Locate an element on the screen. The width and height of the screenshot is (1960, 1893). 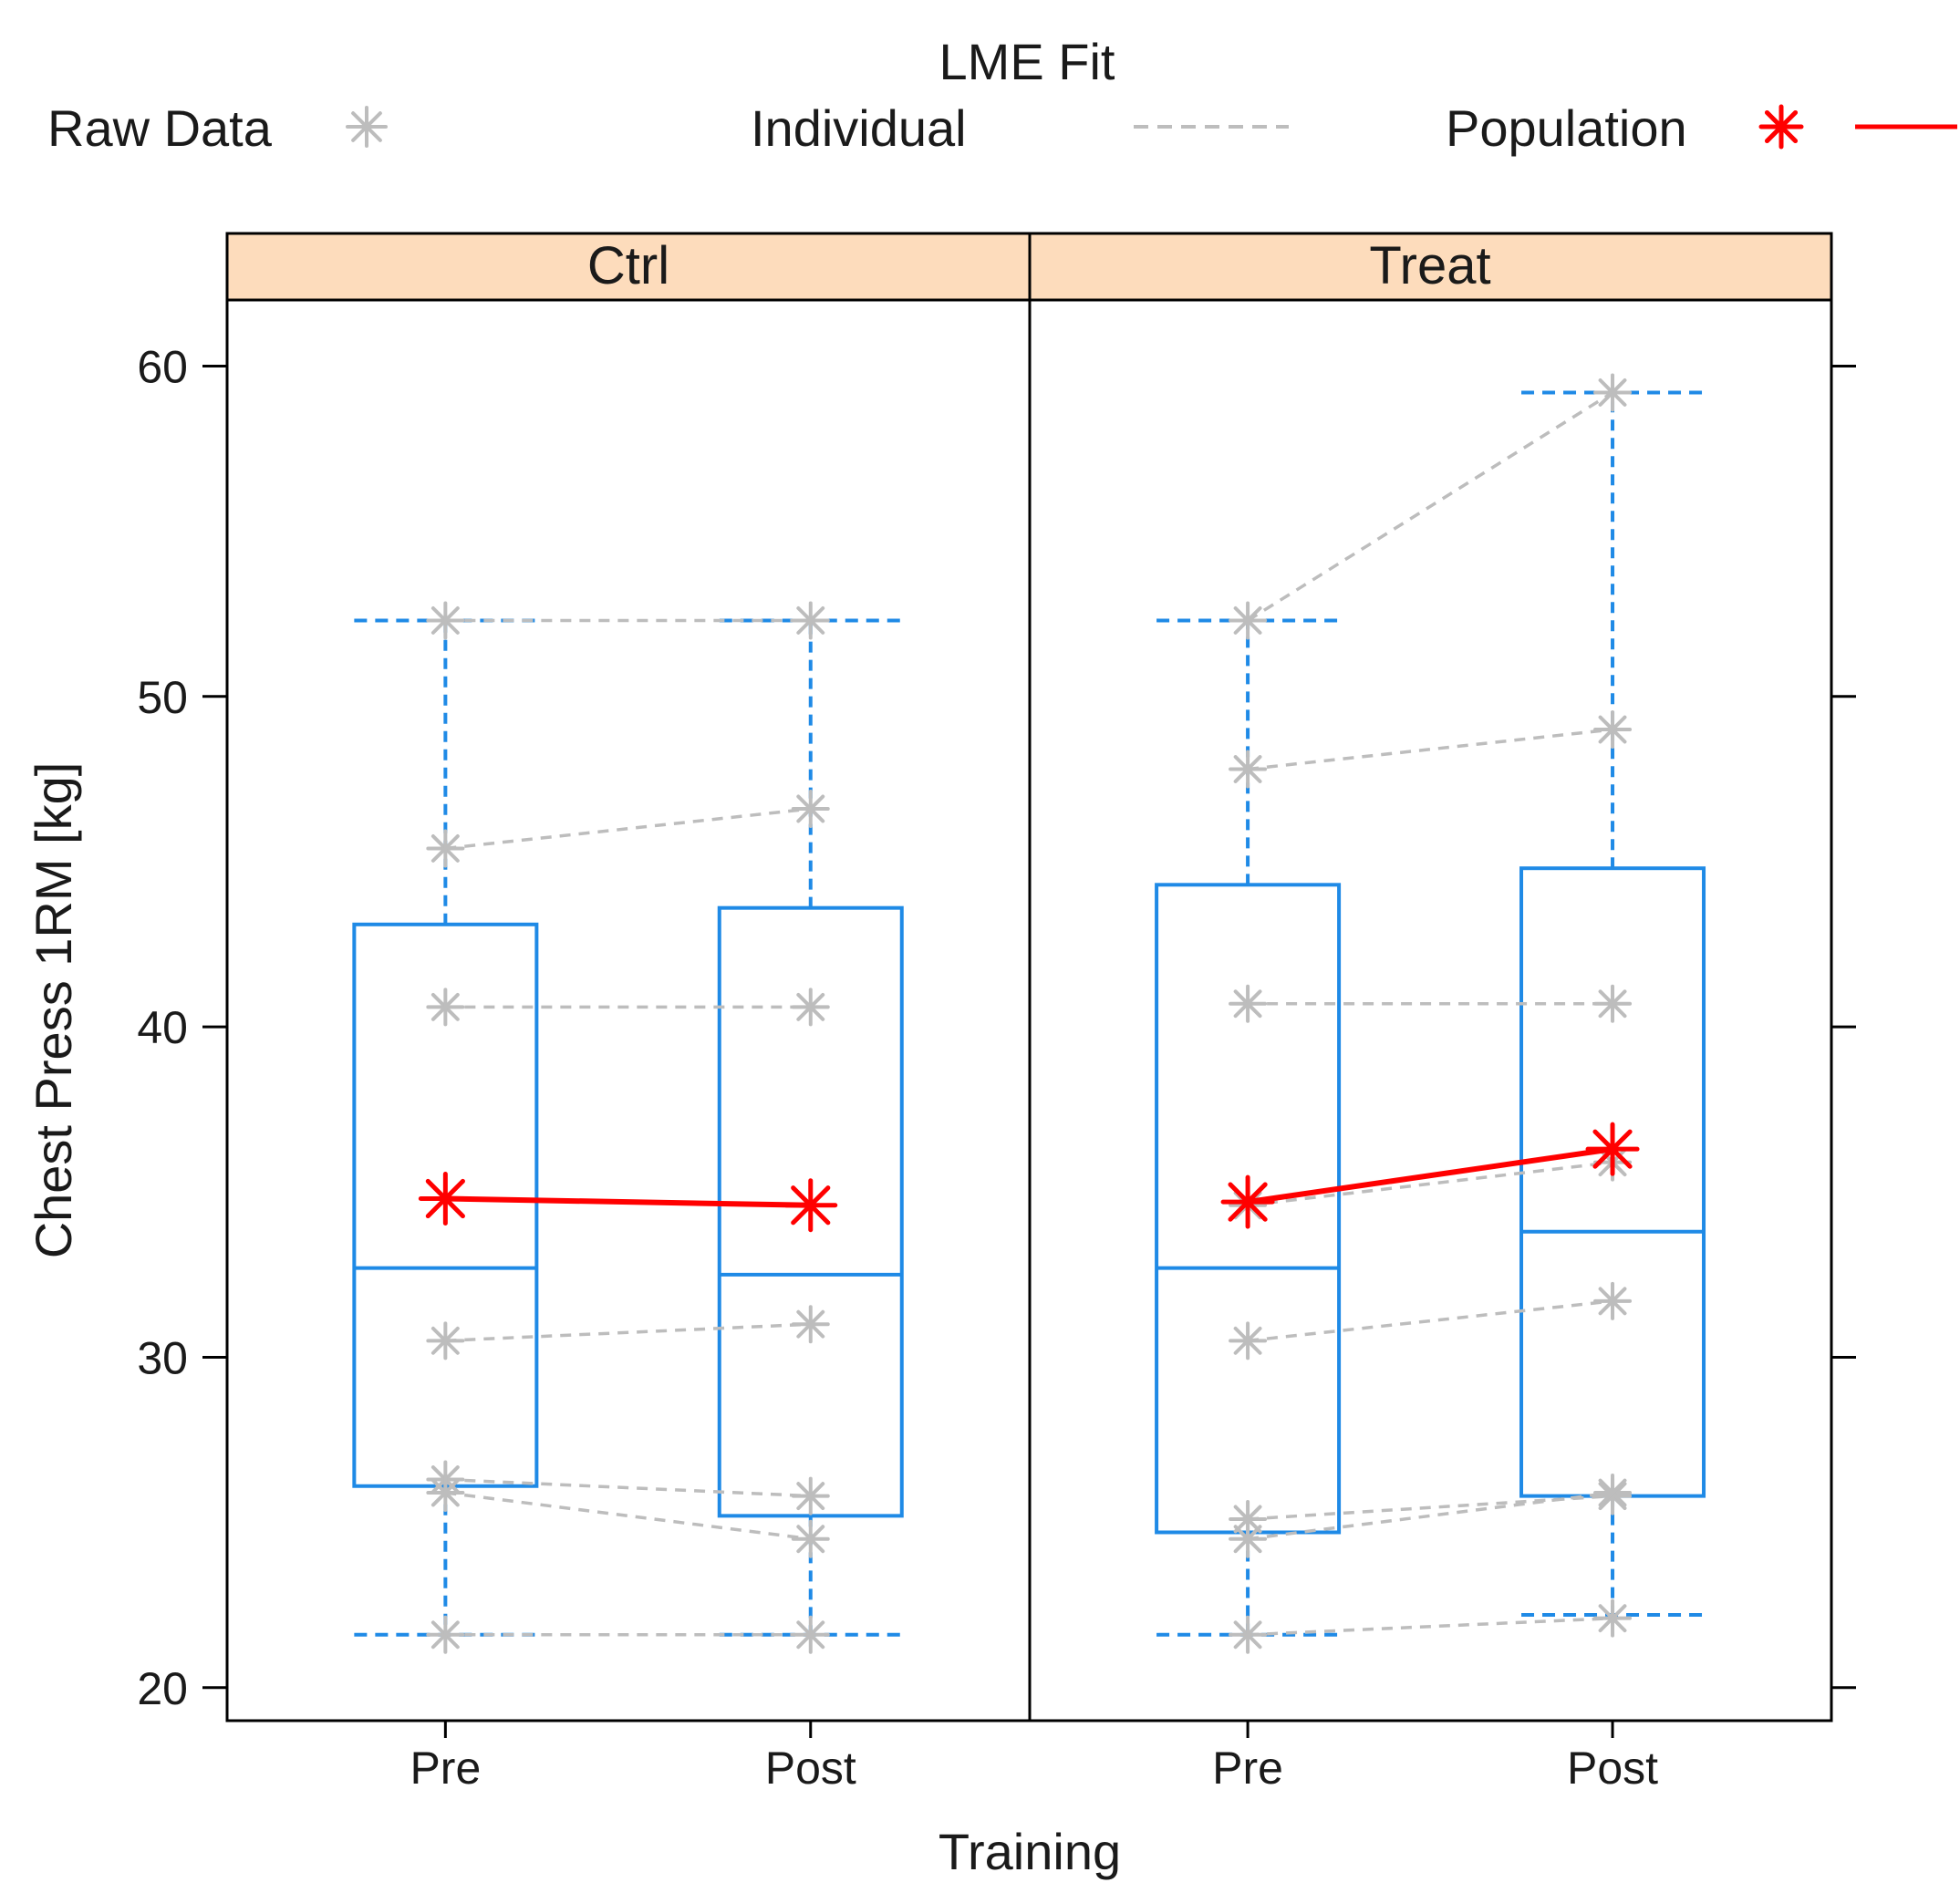
strip-treat is located at coordinates (1430, 267).